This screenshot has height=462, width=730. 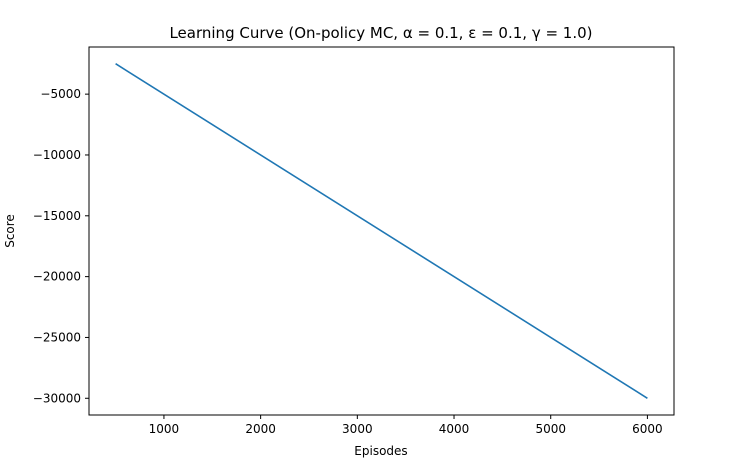 What do you see at coordinates (10, 231) in the screenshot?
I see `y-axis-label: Score` at bounding box center [10, 231].